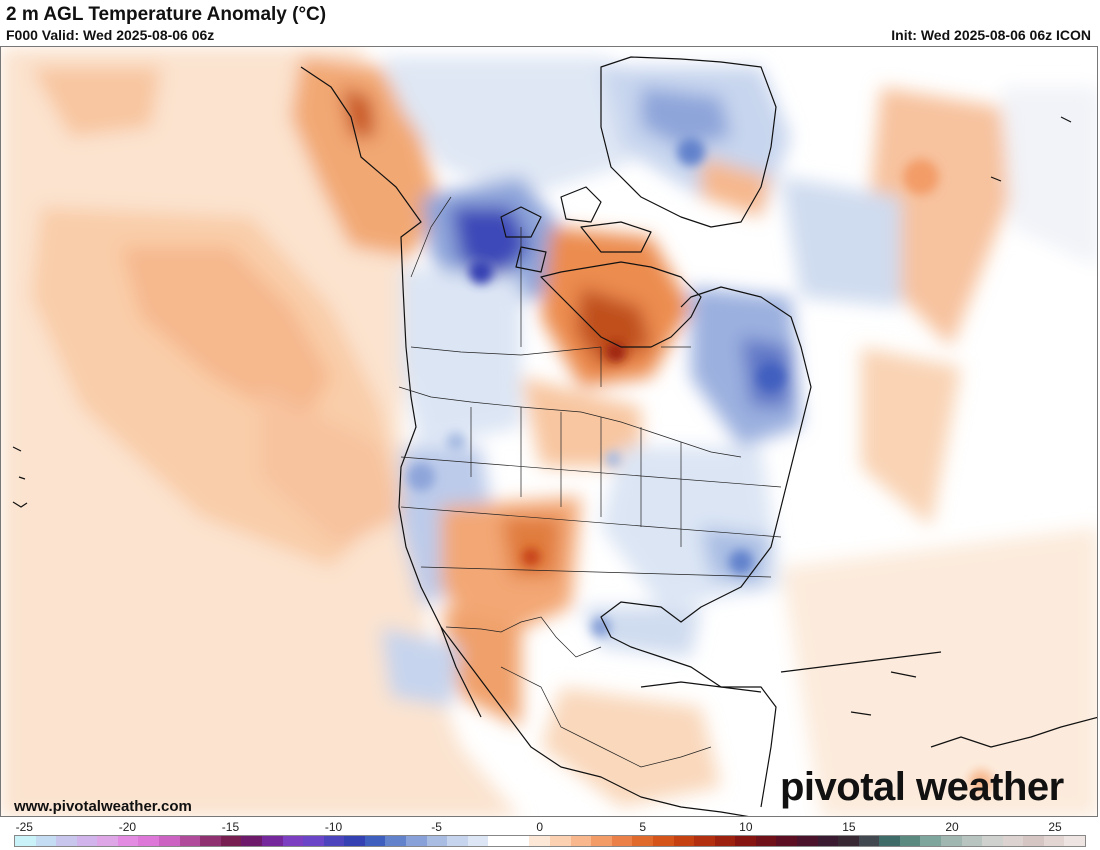  I want to click on atlantic-gulf-coastline, so click(706, 547).